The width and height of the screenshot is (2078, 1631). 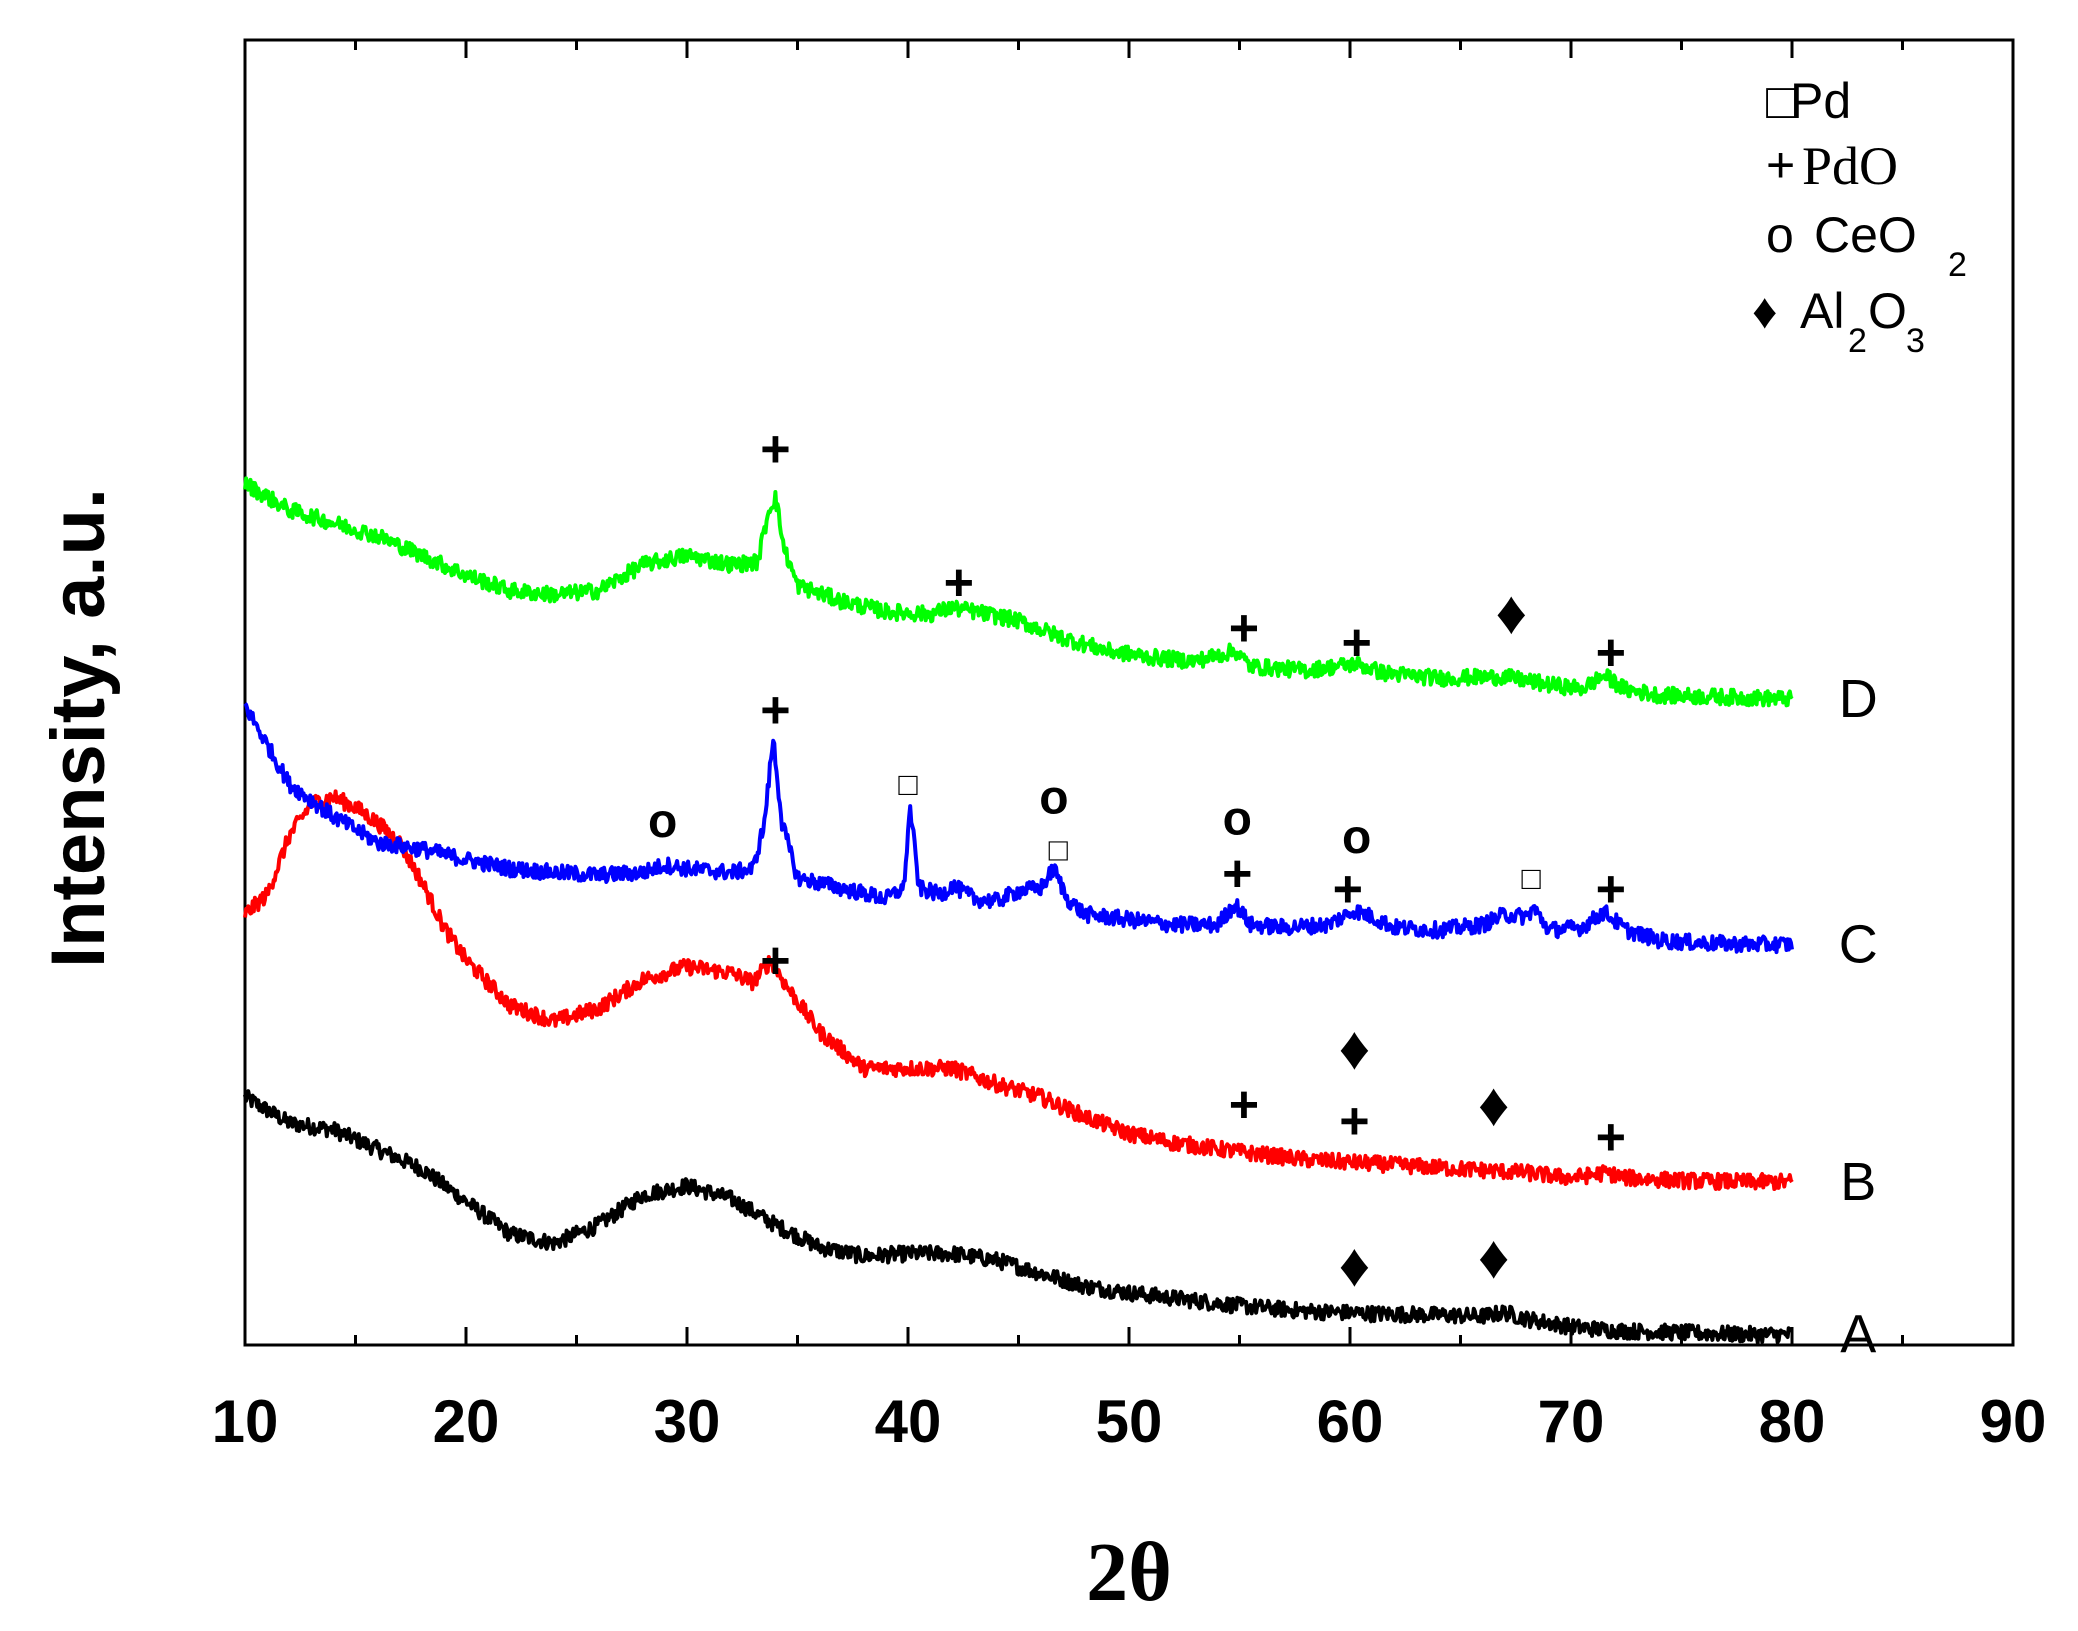 I want to click on series-label-layer: A B C D, so click(x=1858, y=1017).